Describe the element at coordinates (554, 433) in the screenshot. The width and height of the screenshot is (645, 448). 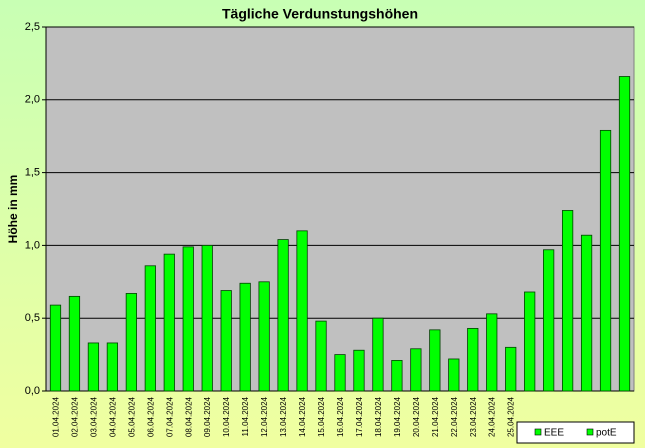
I see `legend-label: EEE` at that location.